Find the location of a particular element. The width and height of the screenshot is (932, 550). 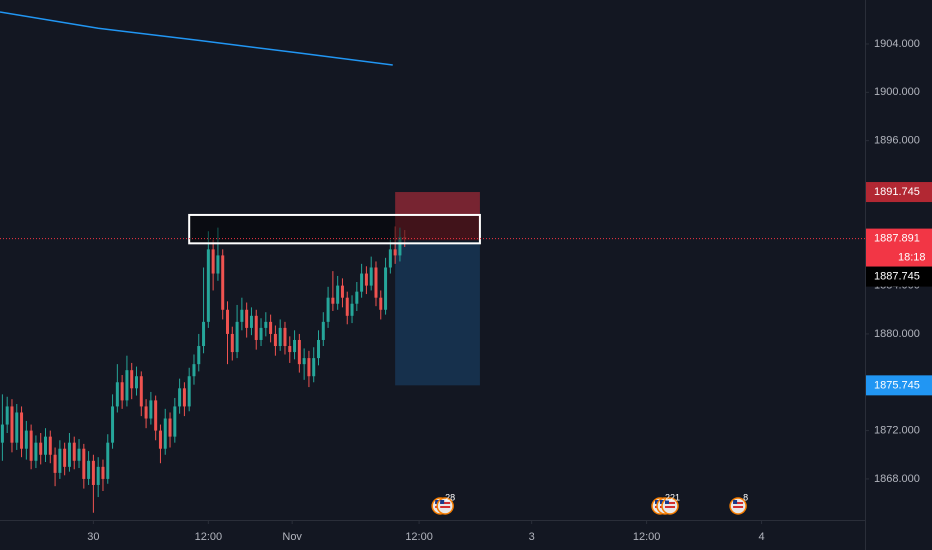

x-tick-label: 4 is located at coordinates (761, 537).